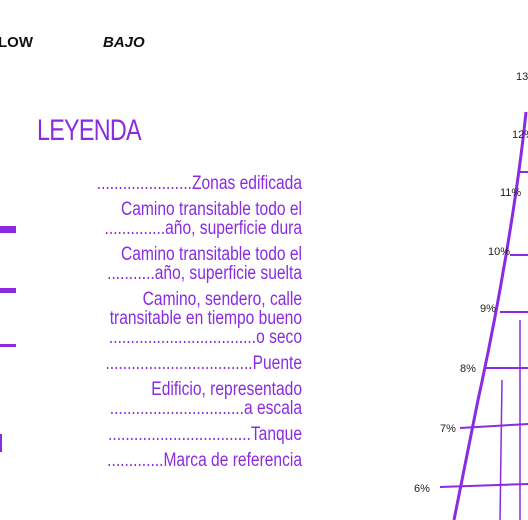 The image size is (528, 520). Describe the element at coordinates (468, 369) in the screenshot. I see `grade-label: 8%` at that location.